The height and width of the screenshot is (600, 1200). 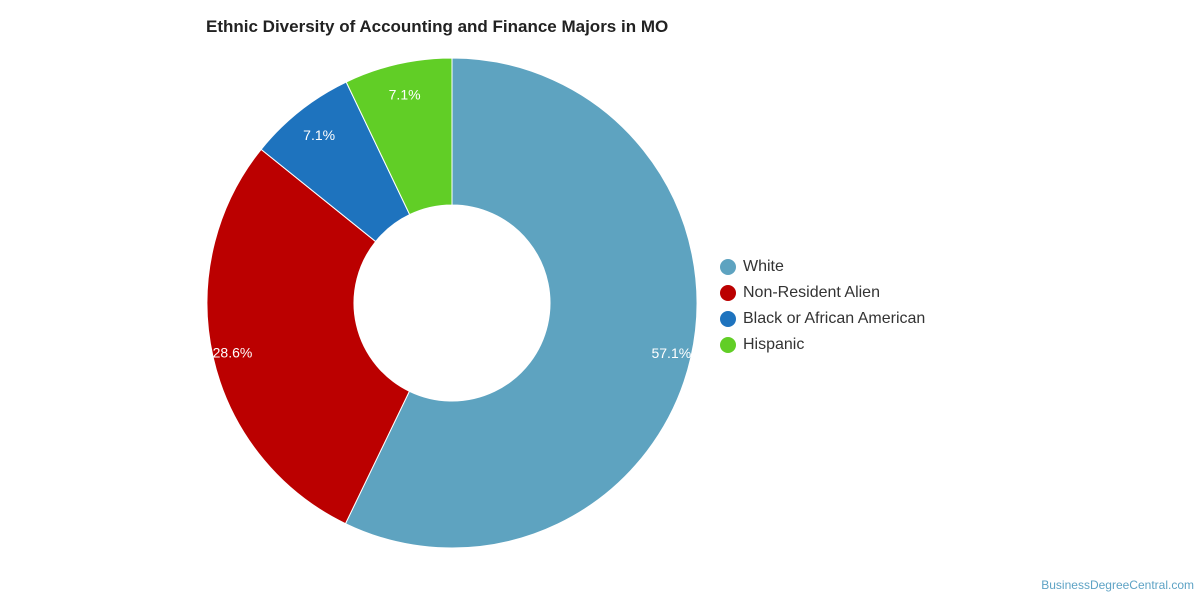 I want to click on slice-non-resident-alien, so click(x=308, y=336).